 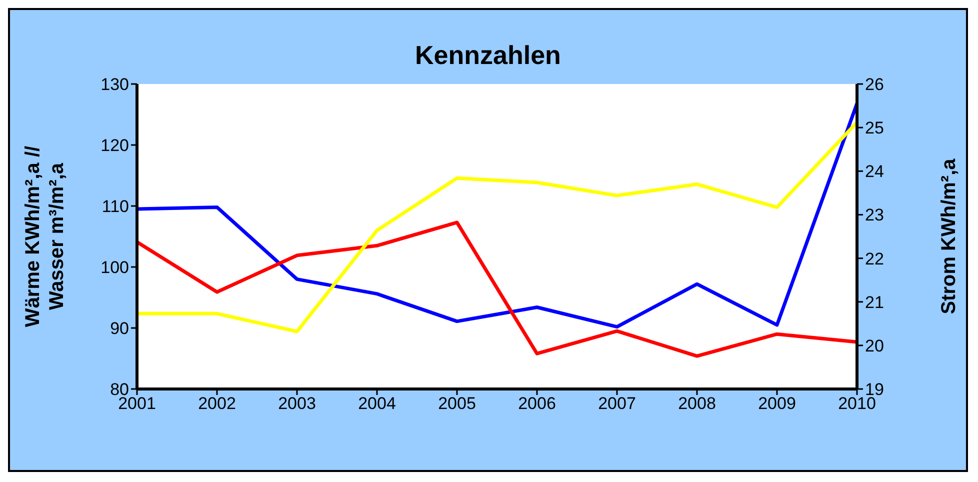 What do you see at coordinates (874, 258) in the screenshot?
I see `y2-tick-label: 22` at bounding box center [874, 258].